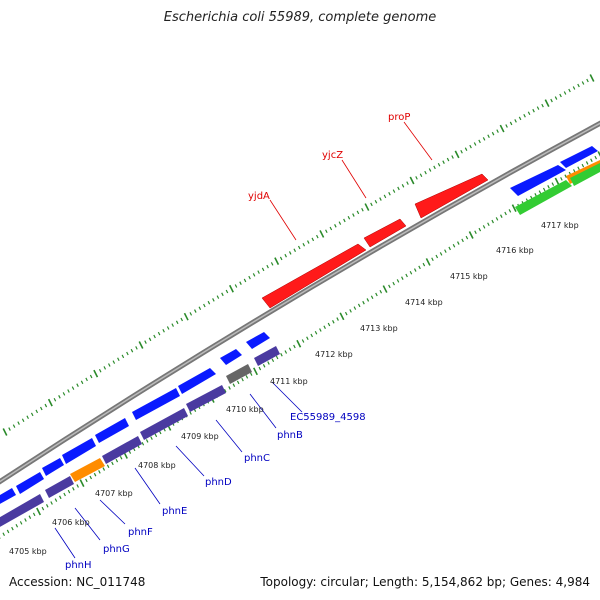 The height and width of the screenshot is (600, 600). Describe the element at coordinates (218, 482) in the screenshot. I see `gene-label-phnD: phnD` at that location.